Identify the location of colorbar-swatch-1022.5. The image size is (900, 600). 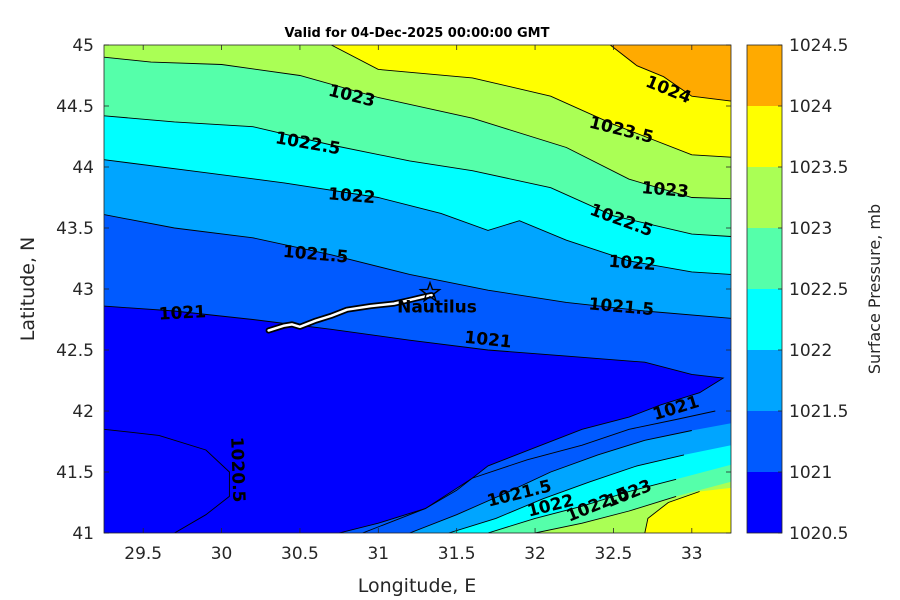
(764, 258).